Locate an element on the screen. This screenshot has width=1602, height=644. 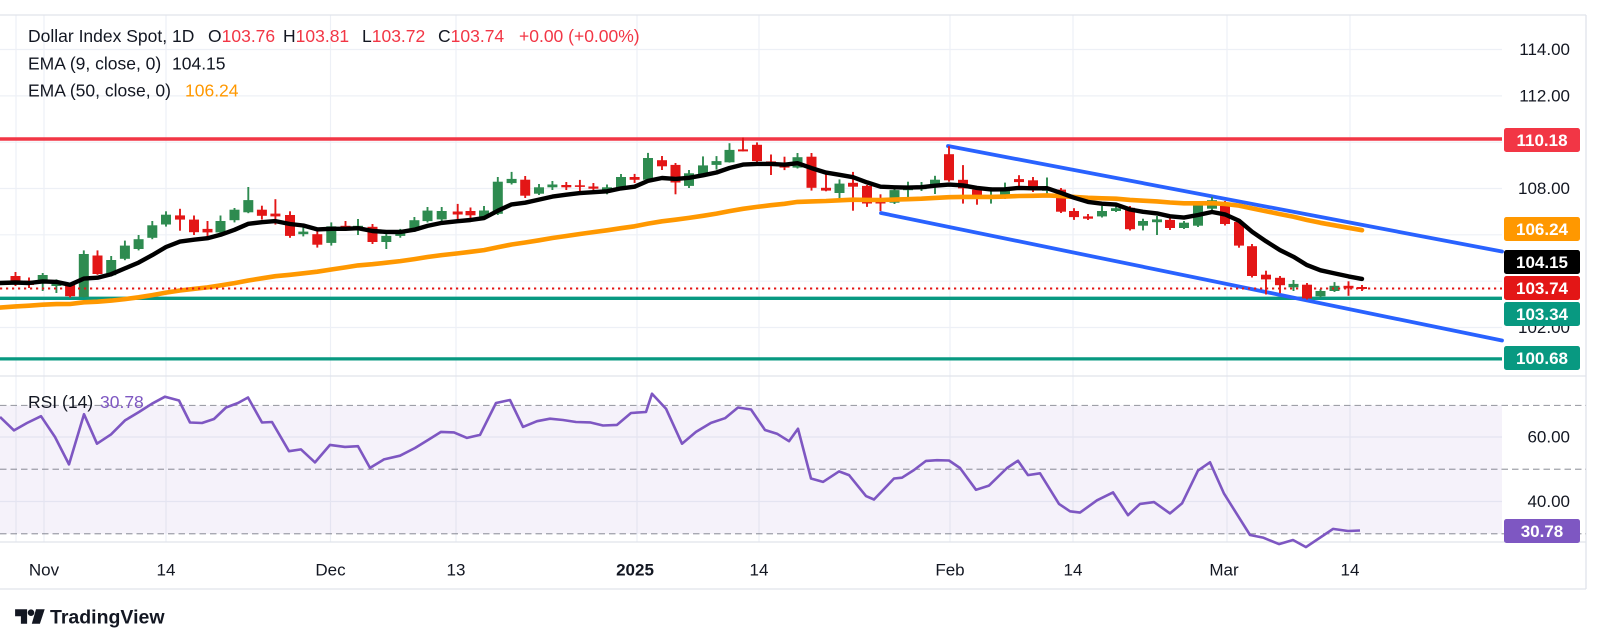
svg-text: Nov is located at coordinates (44, 570).